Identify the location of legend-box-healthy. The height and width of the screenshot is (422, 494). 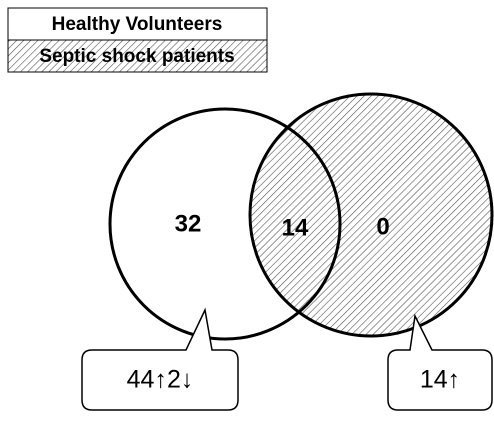
(137, 24).